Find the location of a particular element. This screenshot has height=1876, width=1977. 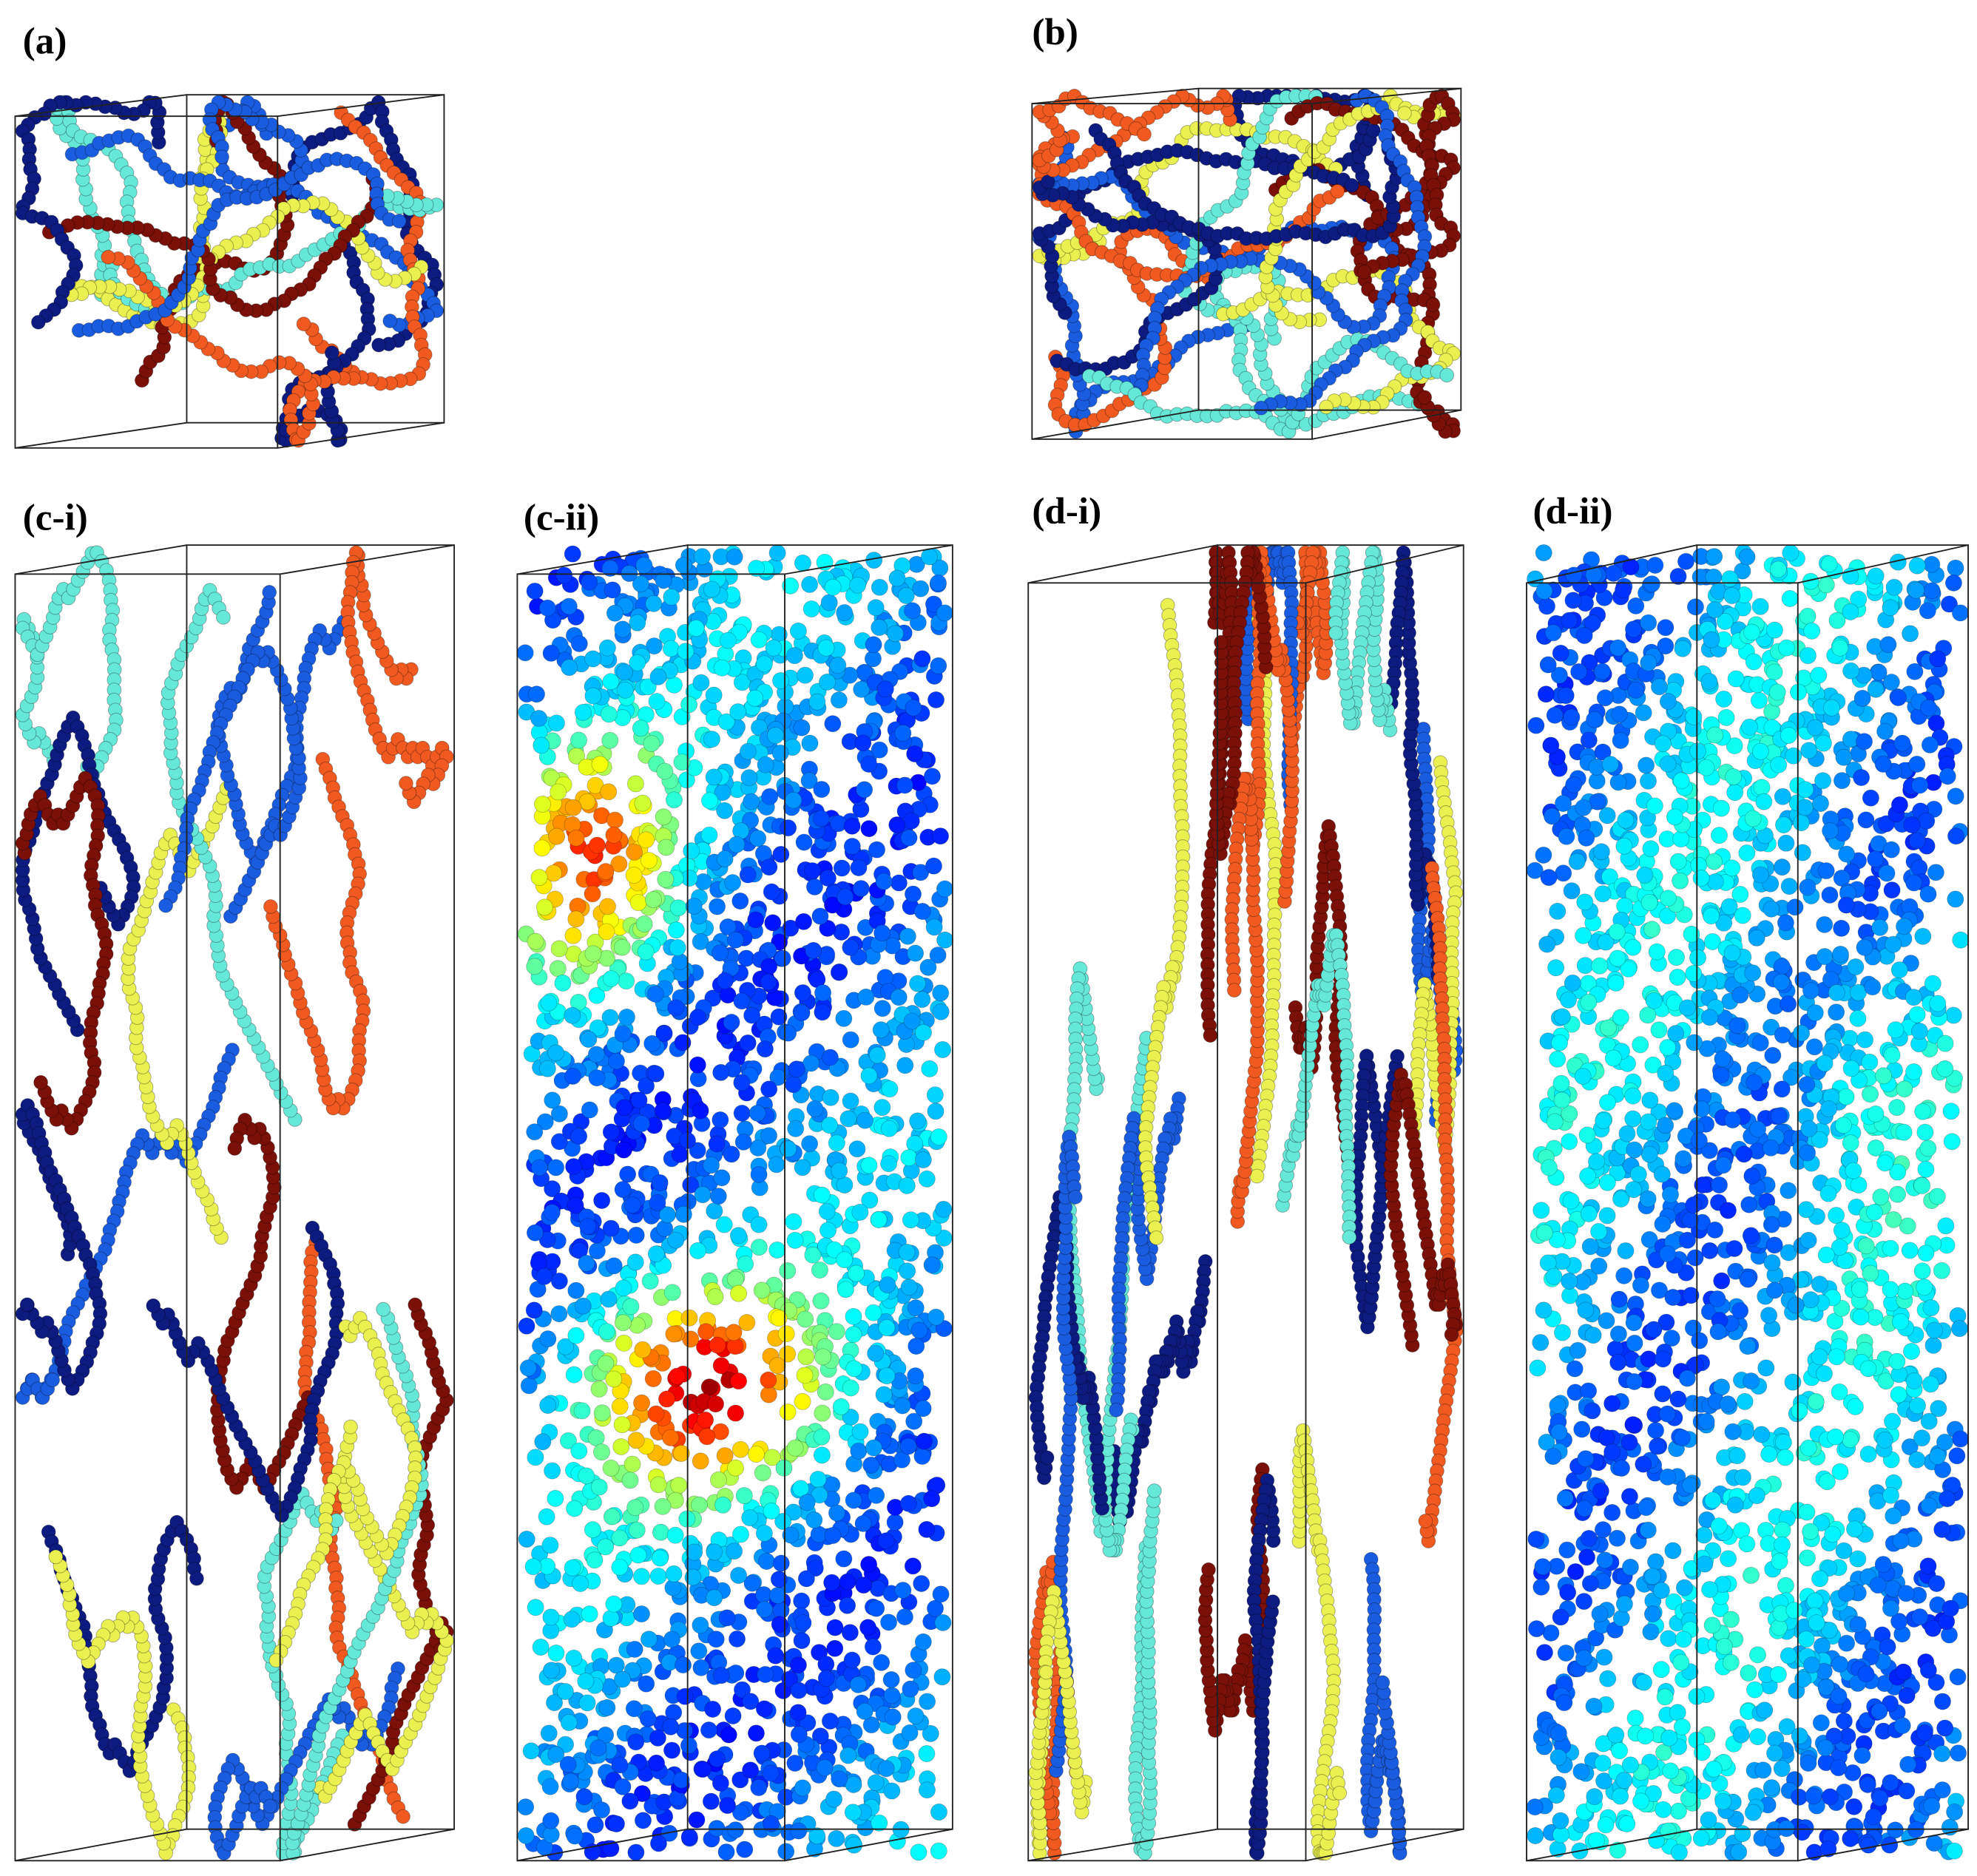

panel-label: (a) is located at coordinates (45, 41).